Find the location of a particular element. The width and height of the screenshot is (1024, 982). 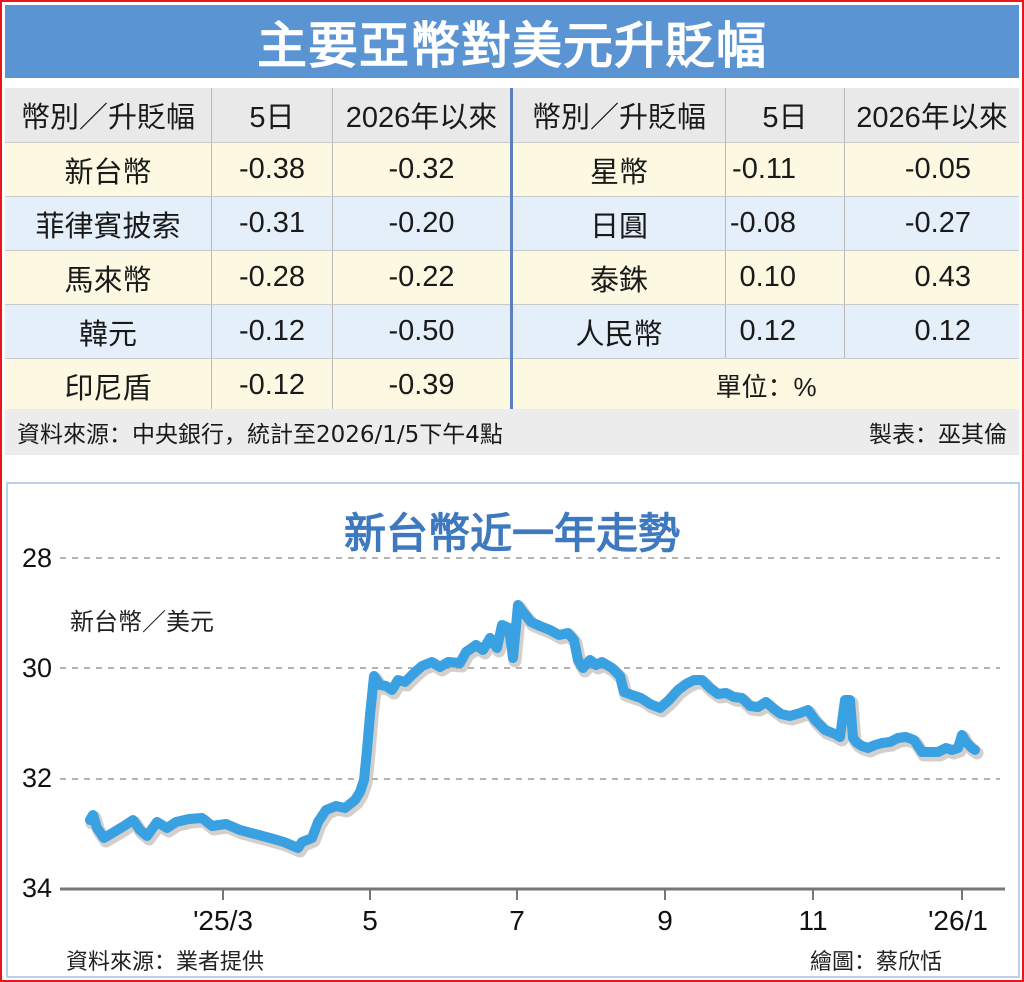

header-currency-left: 幣別／升貶幅 is located at coordinates (108, 115).